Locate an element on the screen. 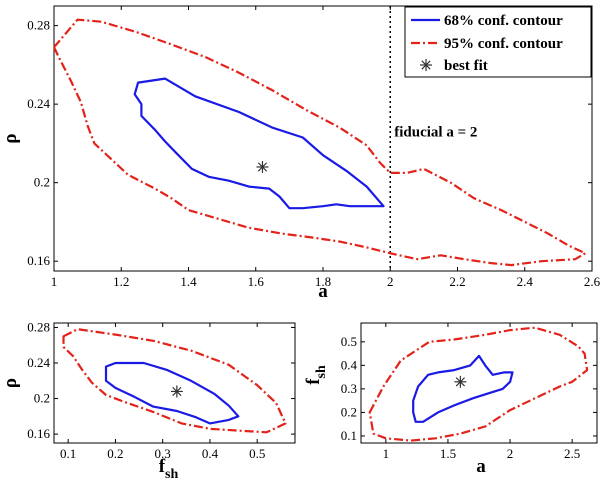 The height and width of the screenshot is (495, 600). y-tick-label: 0.5 is located at coordinates (349, 341).